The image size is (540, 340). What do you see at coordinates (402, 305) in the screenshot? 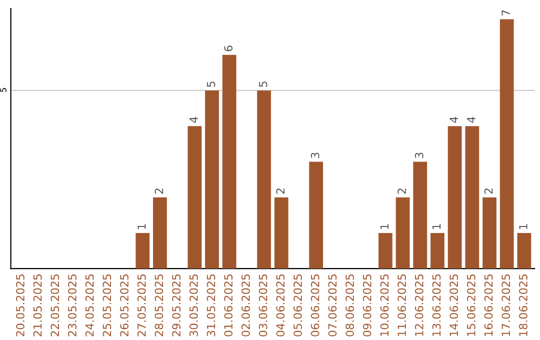
I see `x-tick-label: 11.06.2025` at bounding box center [402, 305].